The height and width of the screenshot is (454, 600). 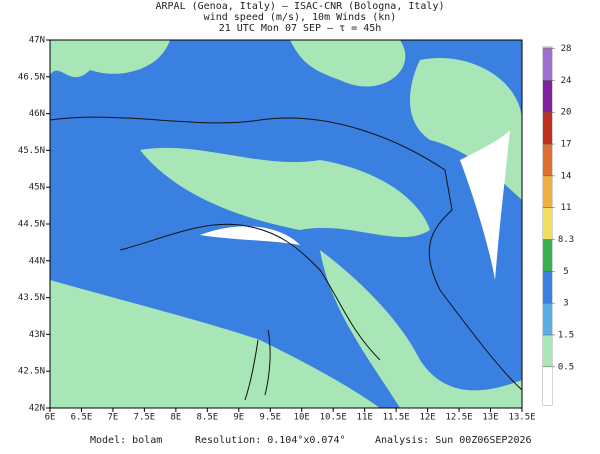 What do you see at coordinates (270, 440) in the screenshot?
I see `footer-resolution: Resolution: 0.104°x0.074°` at bounding box center [270, 440].